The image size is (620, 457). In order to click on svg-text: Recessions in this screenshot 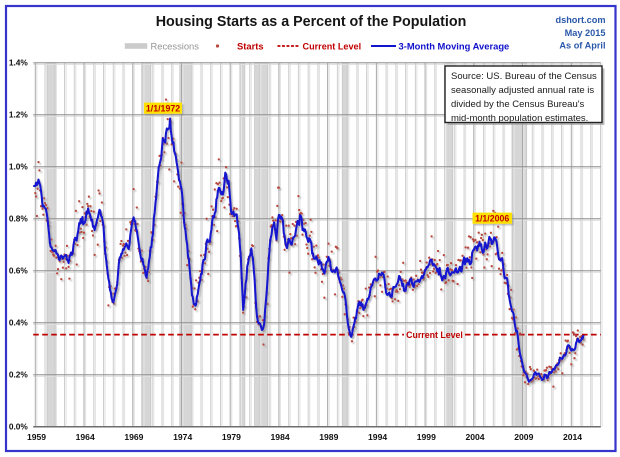, I will do `click(175, 45)`.